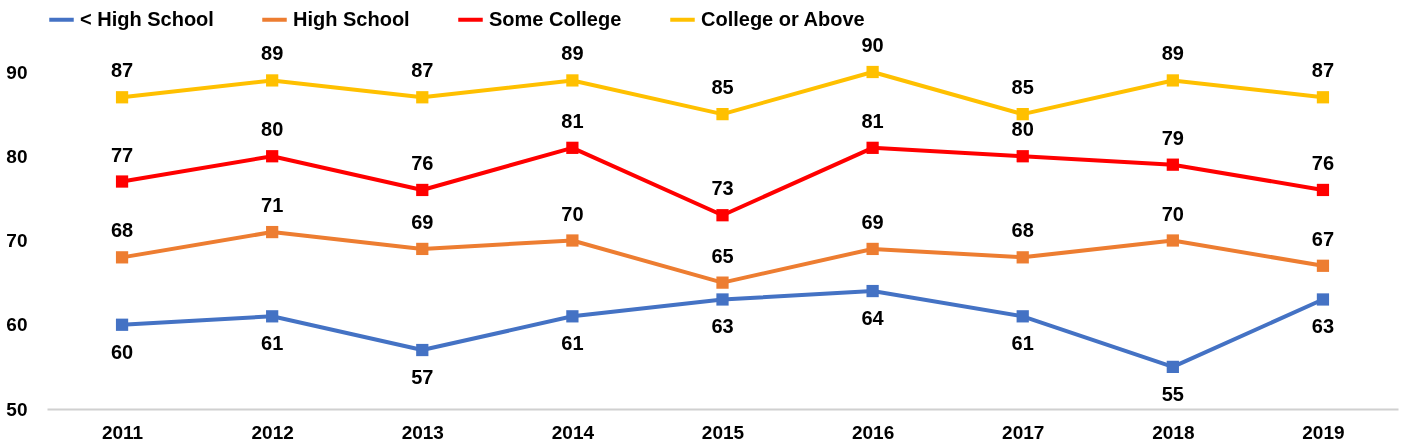 The image size is (1408, 447). What do you see at coordinates (422, 377) in the screenshot?
I see `data-label: 57` at bounding box center [422, 377].